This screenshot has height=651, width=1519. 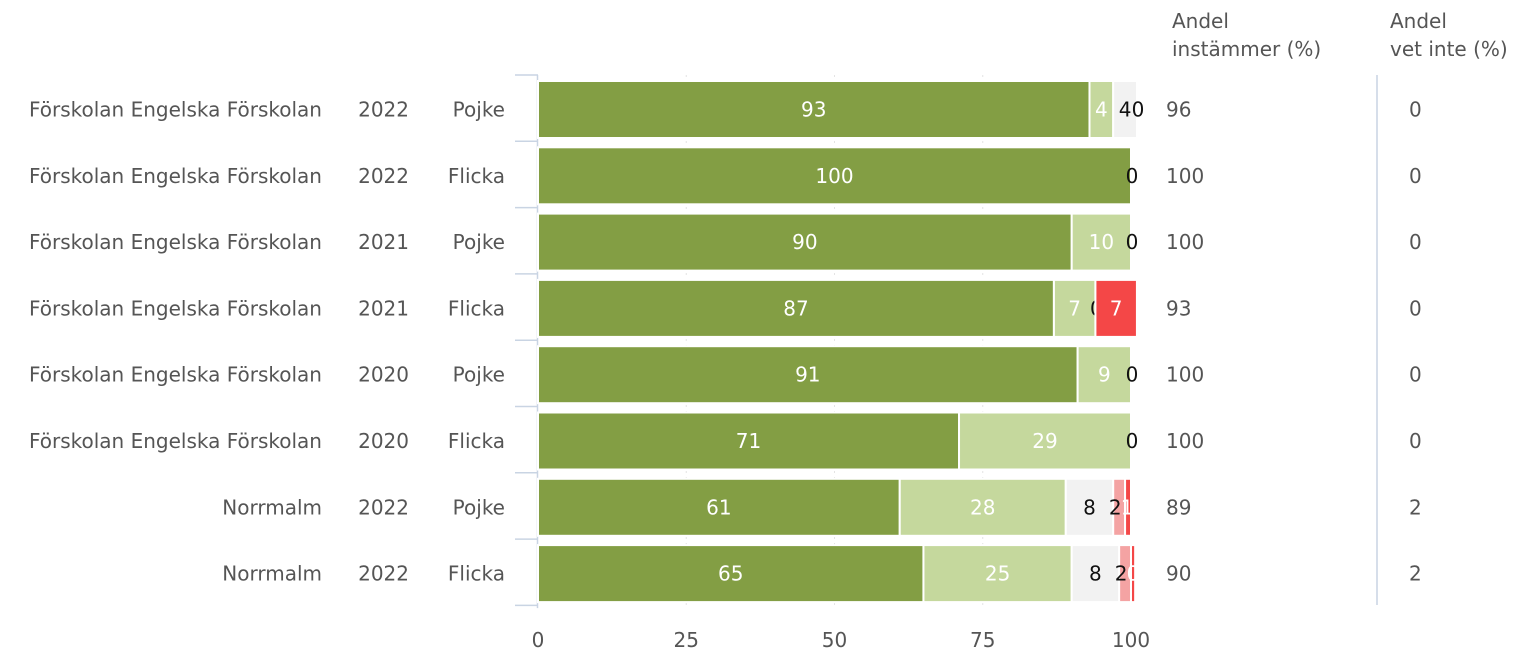 I want to click on bar-data-label-0: 61, so click(x=718, y=507).